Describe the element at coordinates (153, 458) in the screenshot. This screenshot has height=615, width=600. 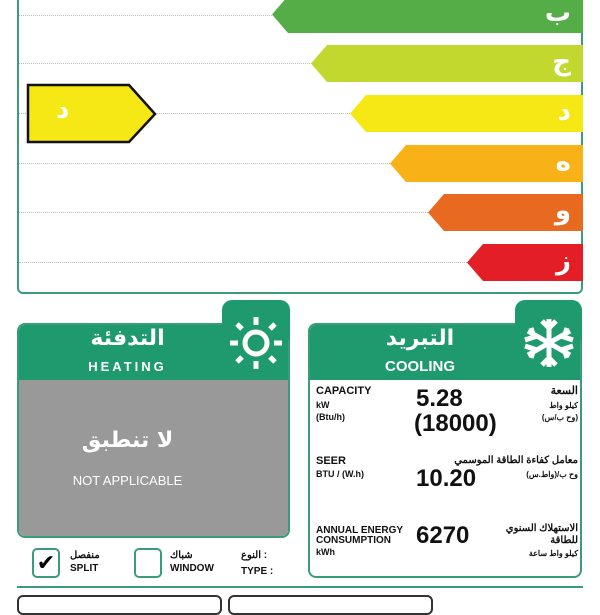
I see `heating-body` at that location.